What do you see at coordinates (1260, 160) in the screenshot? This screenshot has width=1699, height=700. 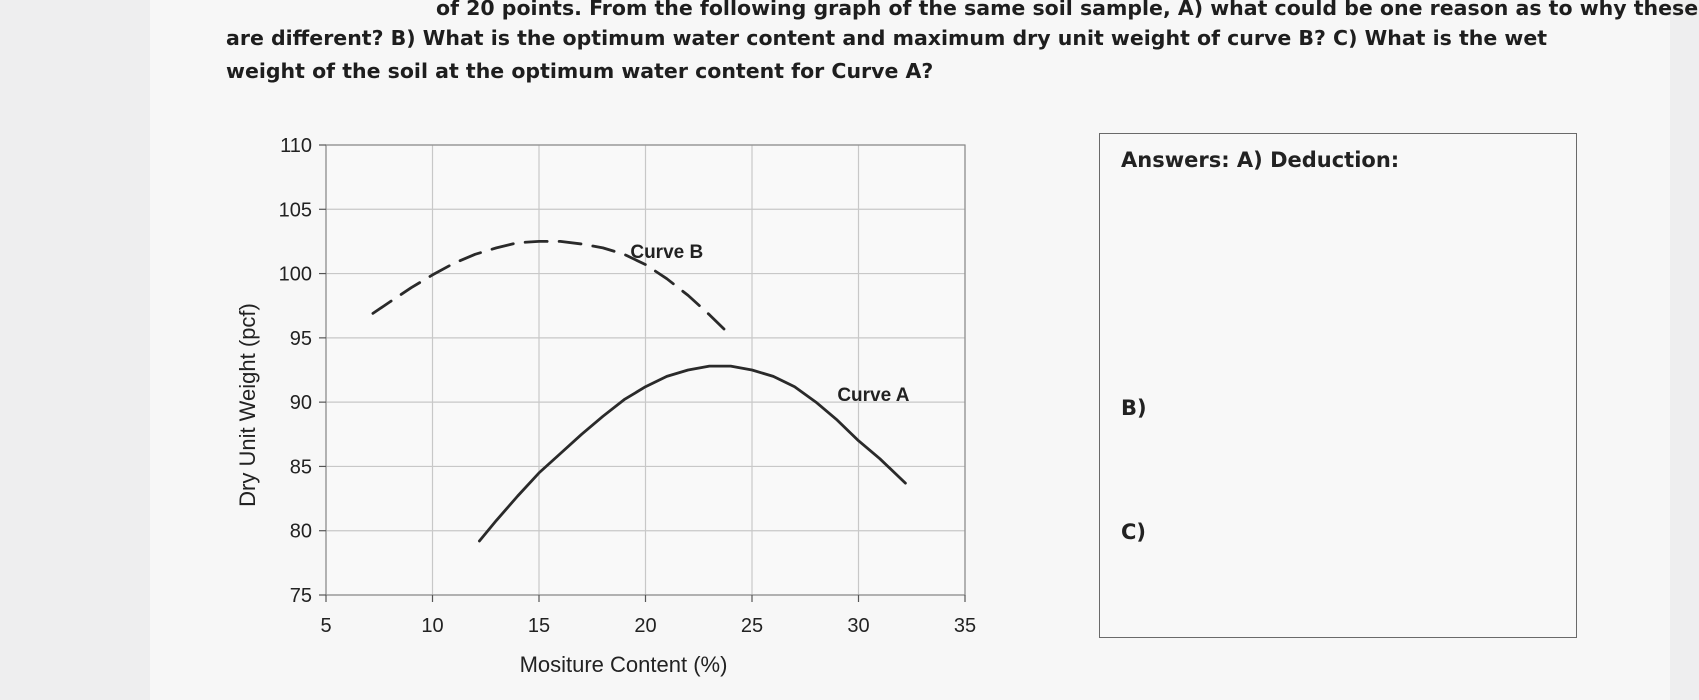 I see `answers-heading: Answers: A) Deduction:` at bounding box center [1260, 160].